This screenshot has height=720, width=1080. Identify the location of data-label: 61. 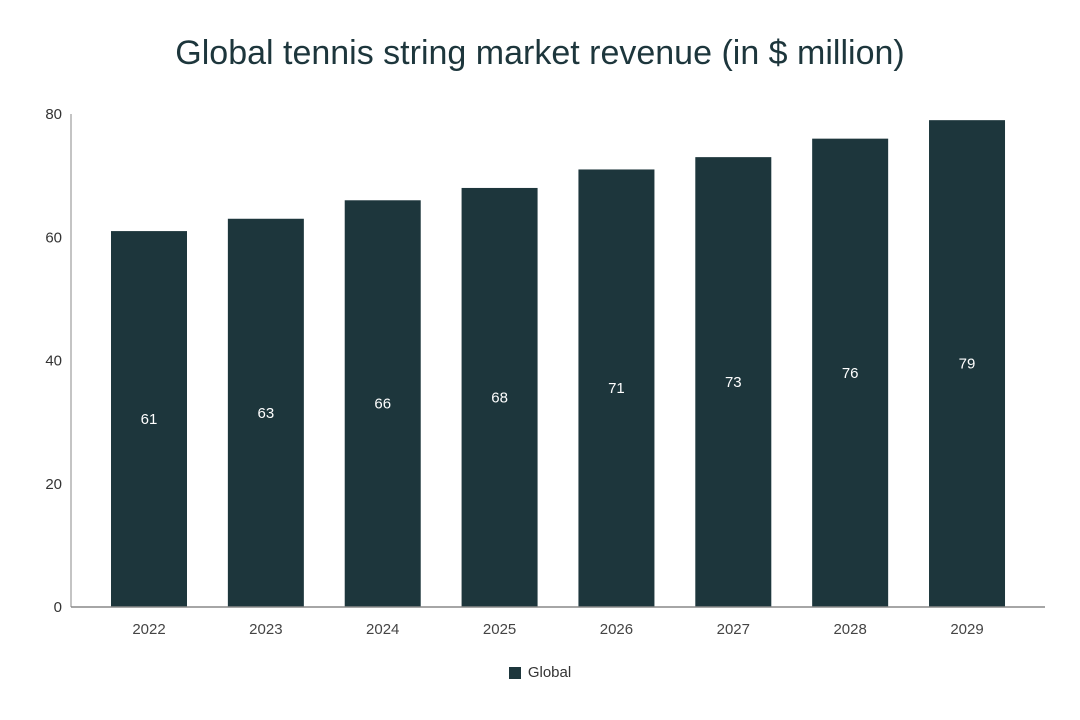
(149, 419).